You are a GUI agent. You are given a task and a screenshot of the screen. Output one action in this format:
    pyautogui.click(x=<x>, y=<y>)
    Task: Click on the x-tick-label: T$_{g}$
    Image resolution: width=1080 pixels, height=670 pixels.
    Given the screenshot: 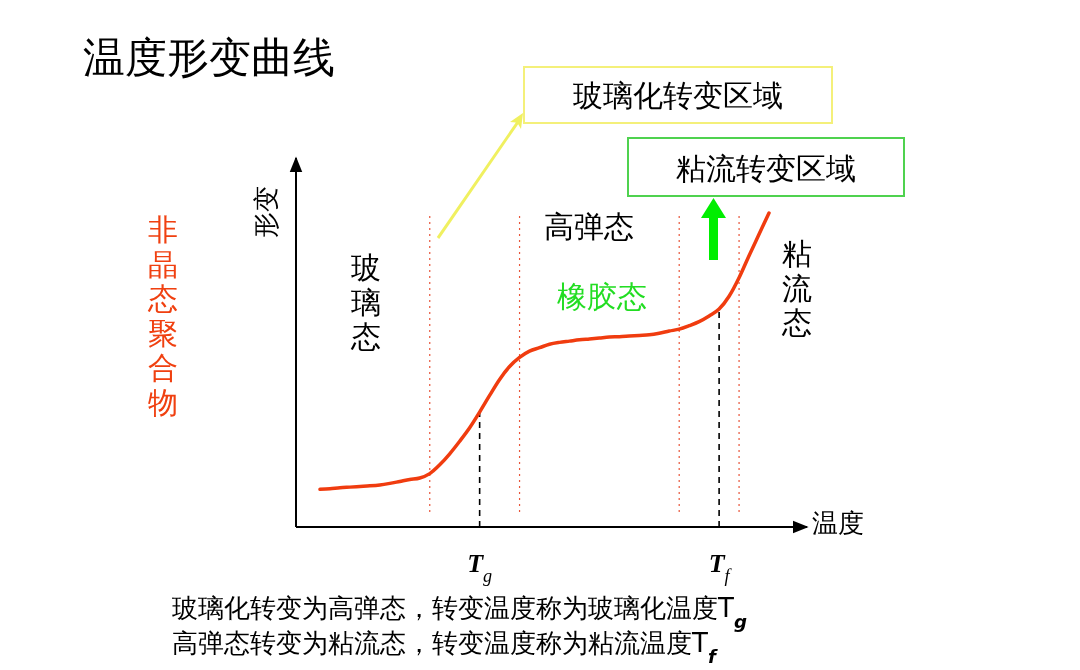 What is the action you would take?
    pyautogui.click(x=480, y=567)
    